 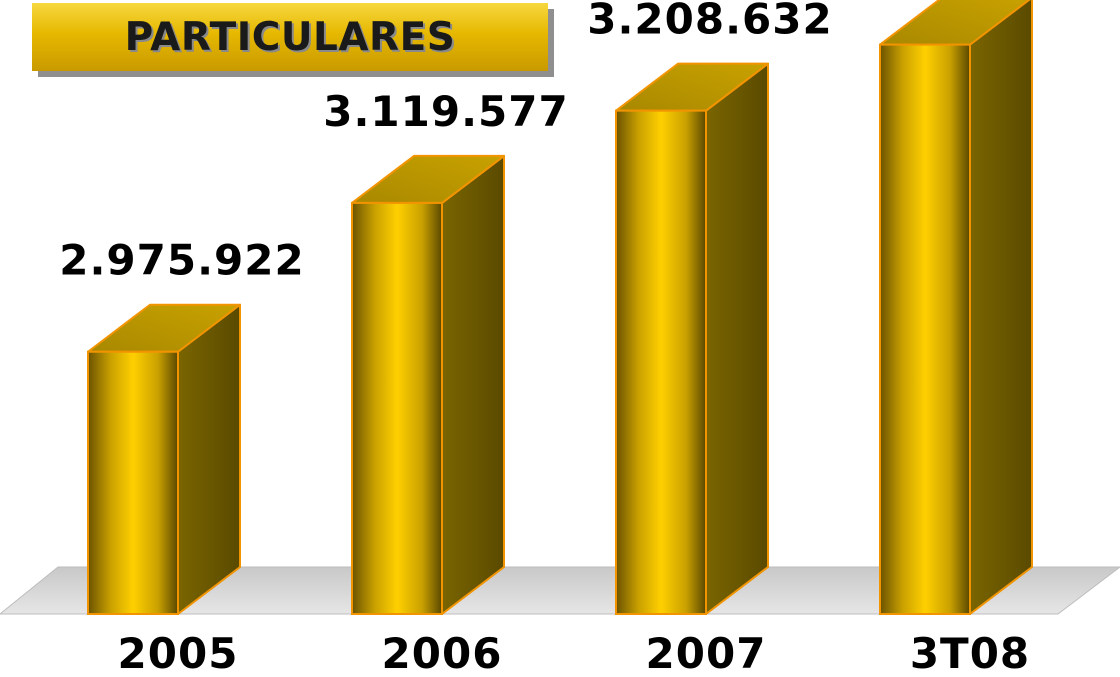 What do you see at coordinates (709, 22) in the screenshot?
I see `value-label-2007: 3.208.632` at bounding box center [709, 22].